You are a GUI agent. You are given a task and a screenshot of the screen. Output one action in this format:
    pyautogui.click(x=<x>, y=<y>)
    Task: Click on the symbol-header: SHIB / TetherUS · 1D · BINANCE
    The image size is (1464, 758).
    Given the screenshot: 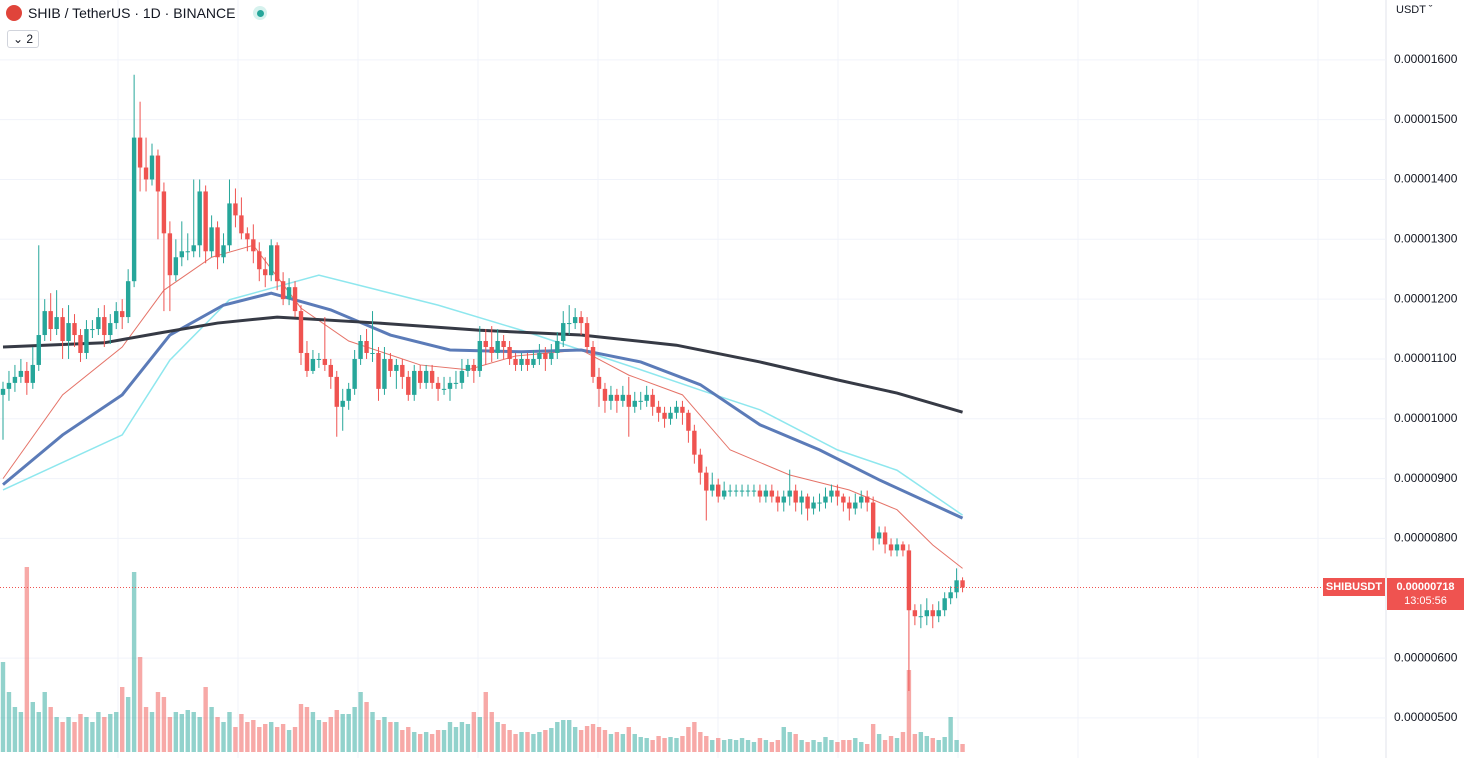 What is the action you would take?
    pyautogui.click(x=137, y=13)
    